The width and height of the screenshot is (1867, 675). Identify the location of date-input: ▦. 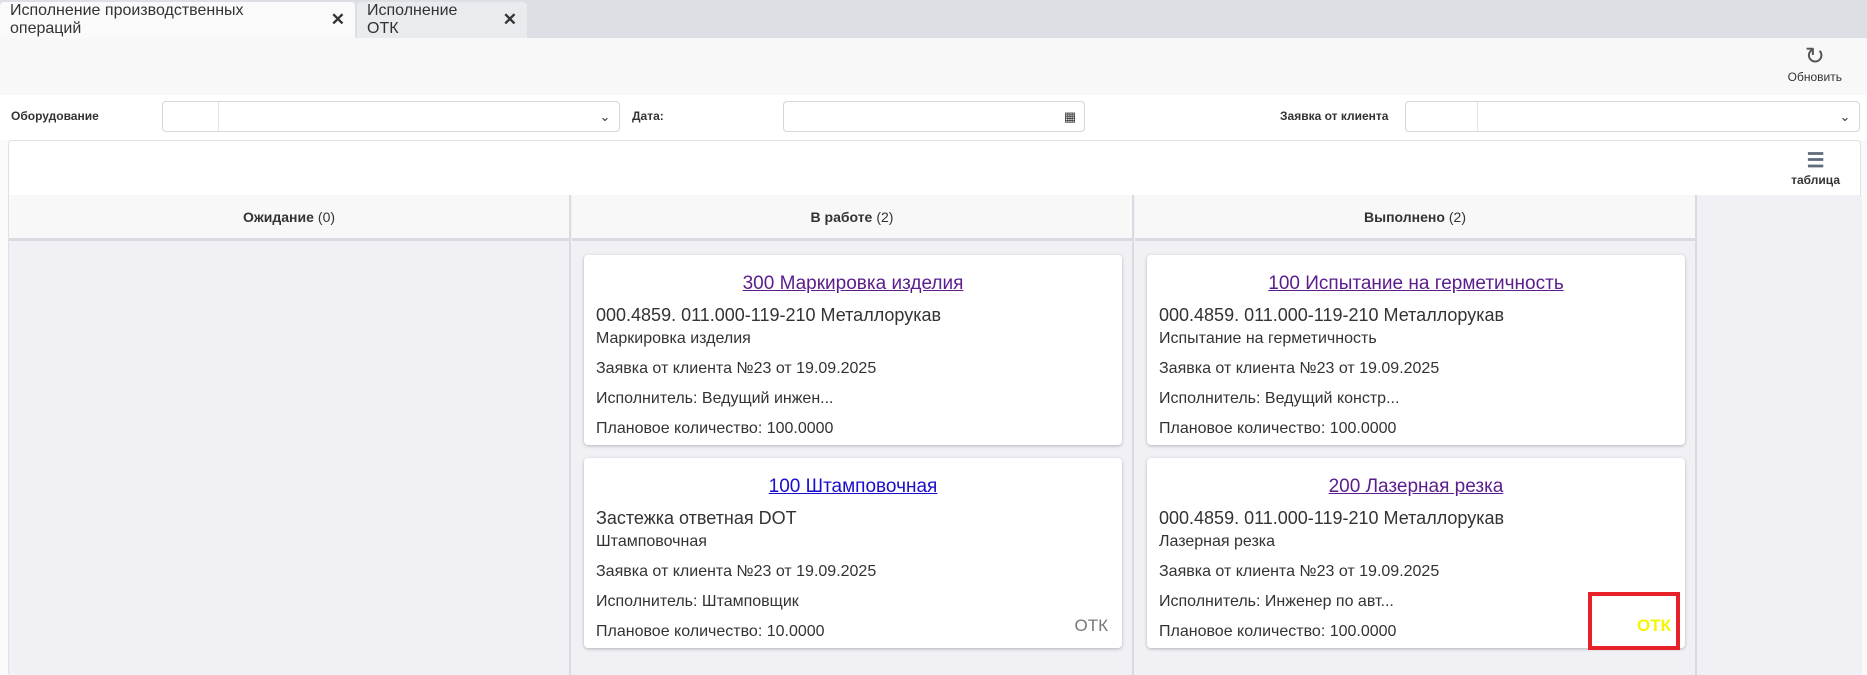
(934, 116).